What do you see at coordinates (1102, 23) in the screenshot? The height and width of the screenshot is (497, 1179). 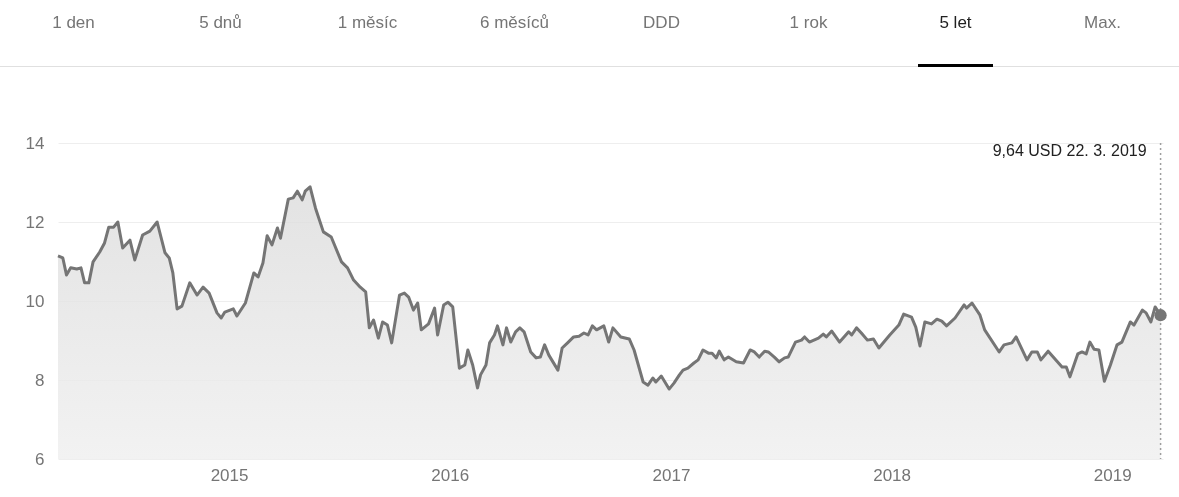 I see `text: Max.` at bounding box center [1102, 23].